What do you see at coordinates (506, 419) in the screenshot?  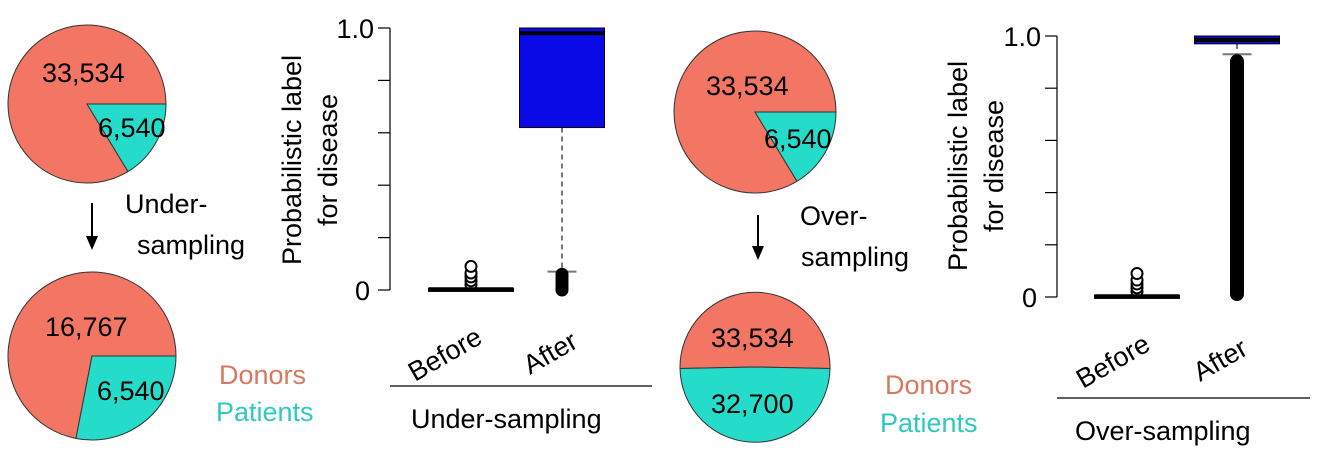 I see `x-axis-title: Under-sampling` at bounding box center [506, 419].